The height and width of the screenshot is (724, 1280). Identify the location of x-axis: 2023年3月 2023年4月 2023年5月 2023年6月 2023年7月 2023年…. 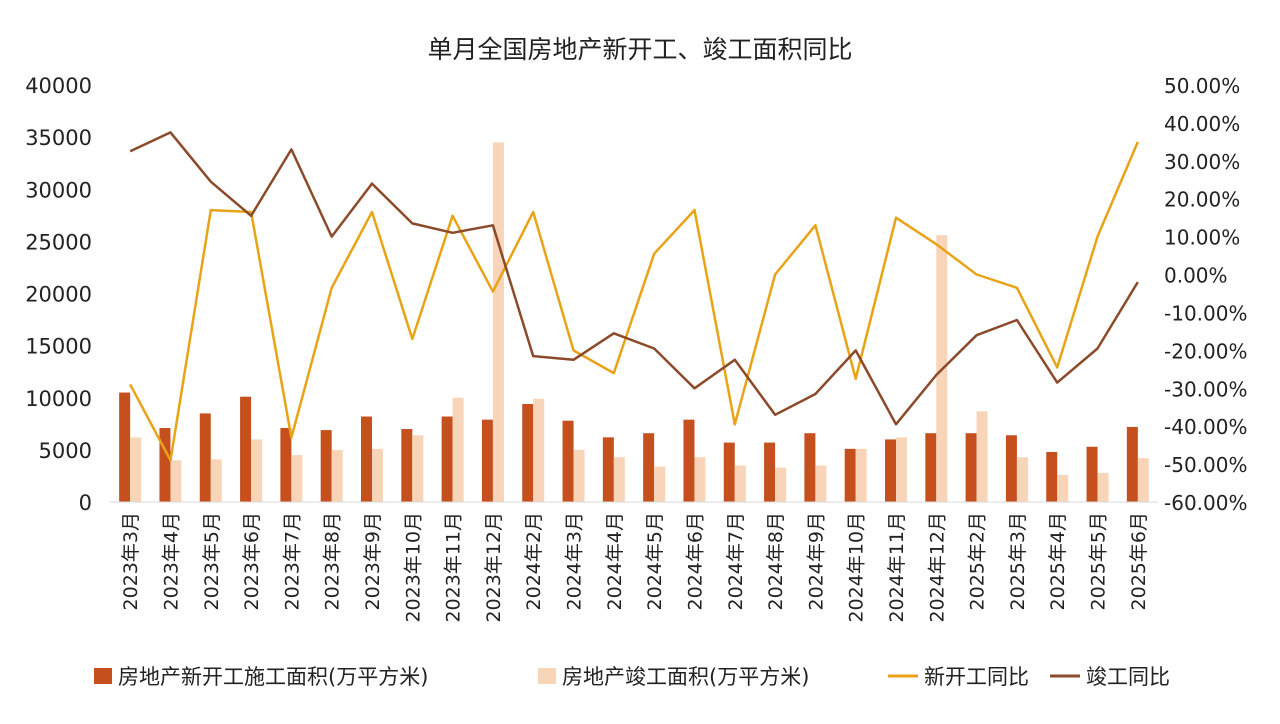
(634, 562).